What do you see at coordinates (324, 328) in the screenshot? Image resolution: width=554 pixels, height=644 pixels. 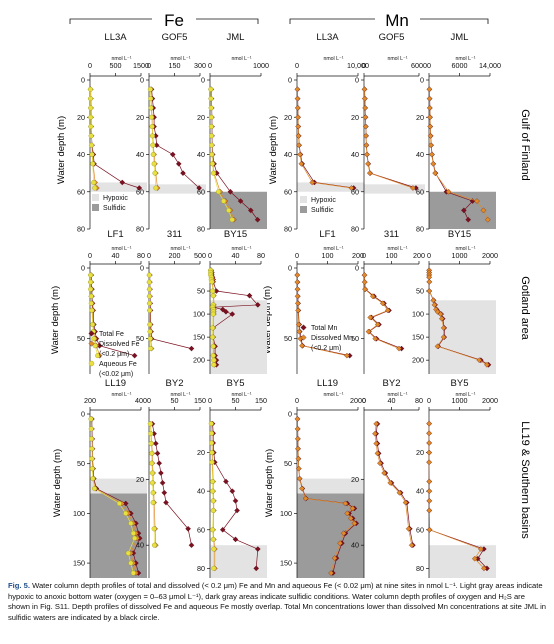 I see `legend-label: Total Mn` at bounding box center [324, 328].